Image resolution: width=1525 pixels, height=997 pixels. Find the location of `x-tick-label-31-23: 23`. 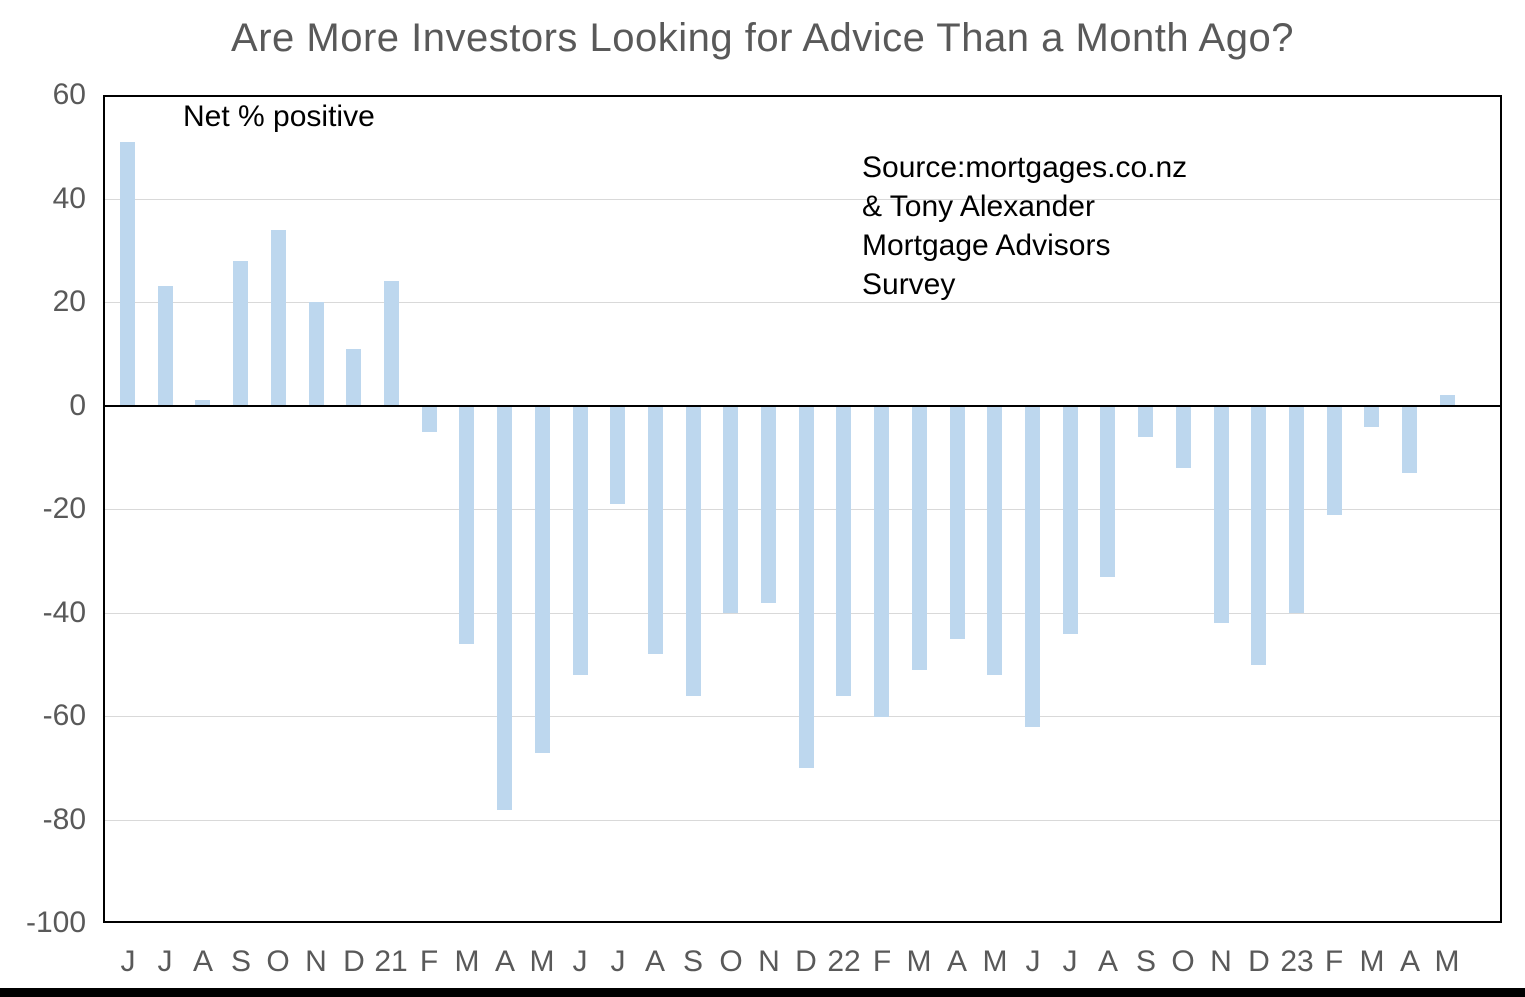

x-tick-label-31-23: 23 is located at coordinates (1297, 961).